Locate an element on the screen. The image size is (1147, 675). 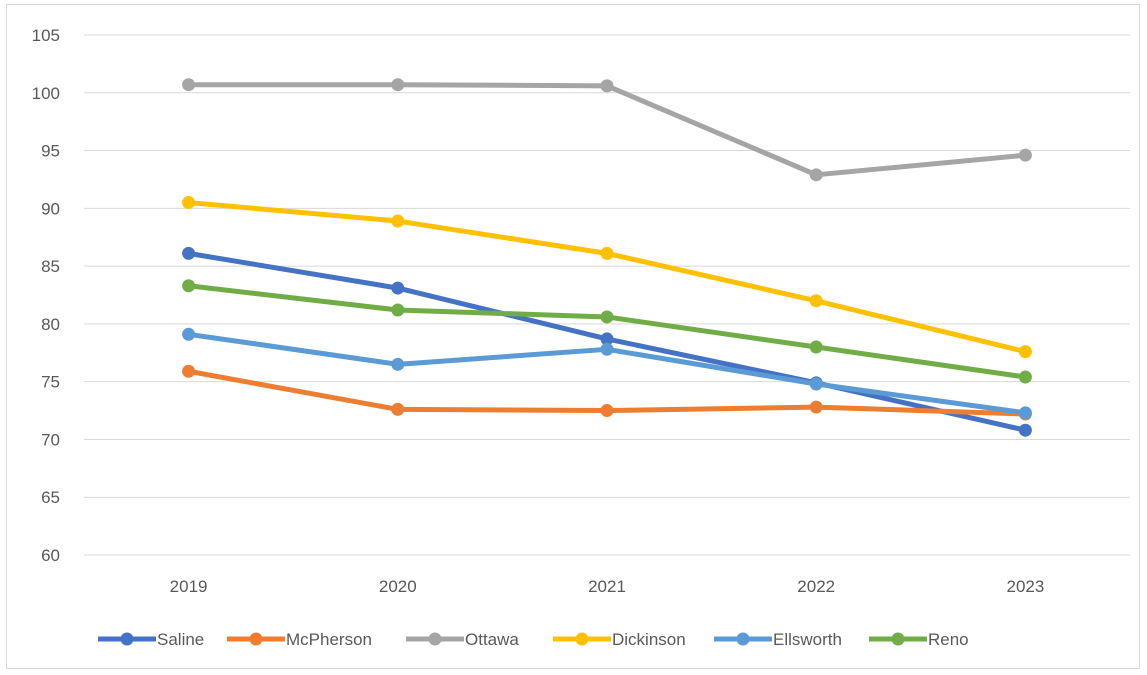
legend-label: Ellsworth is located at coordinates (807, 639).